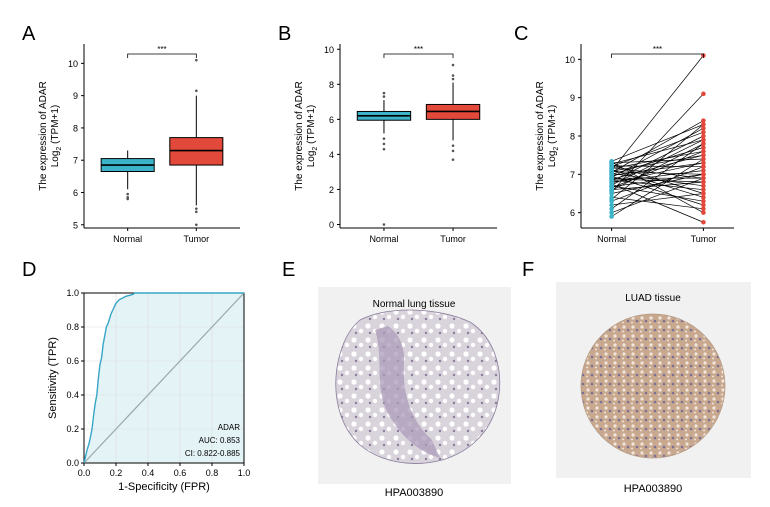 This screenshot has height=507, width=770. Describe the element at coordinates (331, 225) in the screenshot. I see `y-tick-label: 0` at that location.